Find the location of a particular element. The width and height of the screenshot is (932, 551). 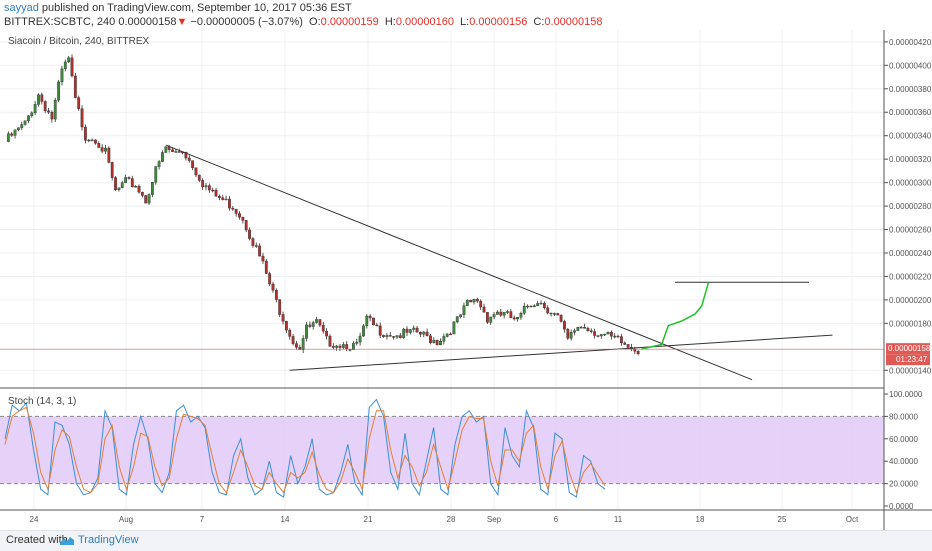

price-tick-label: 0.00000180 is located at coordinates (910, 323).